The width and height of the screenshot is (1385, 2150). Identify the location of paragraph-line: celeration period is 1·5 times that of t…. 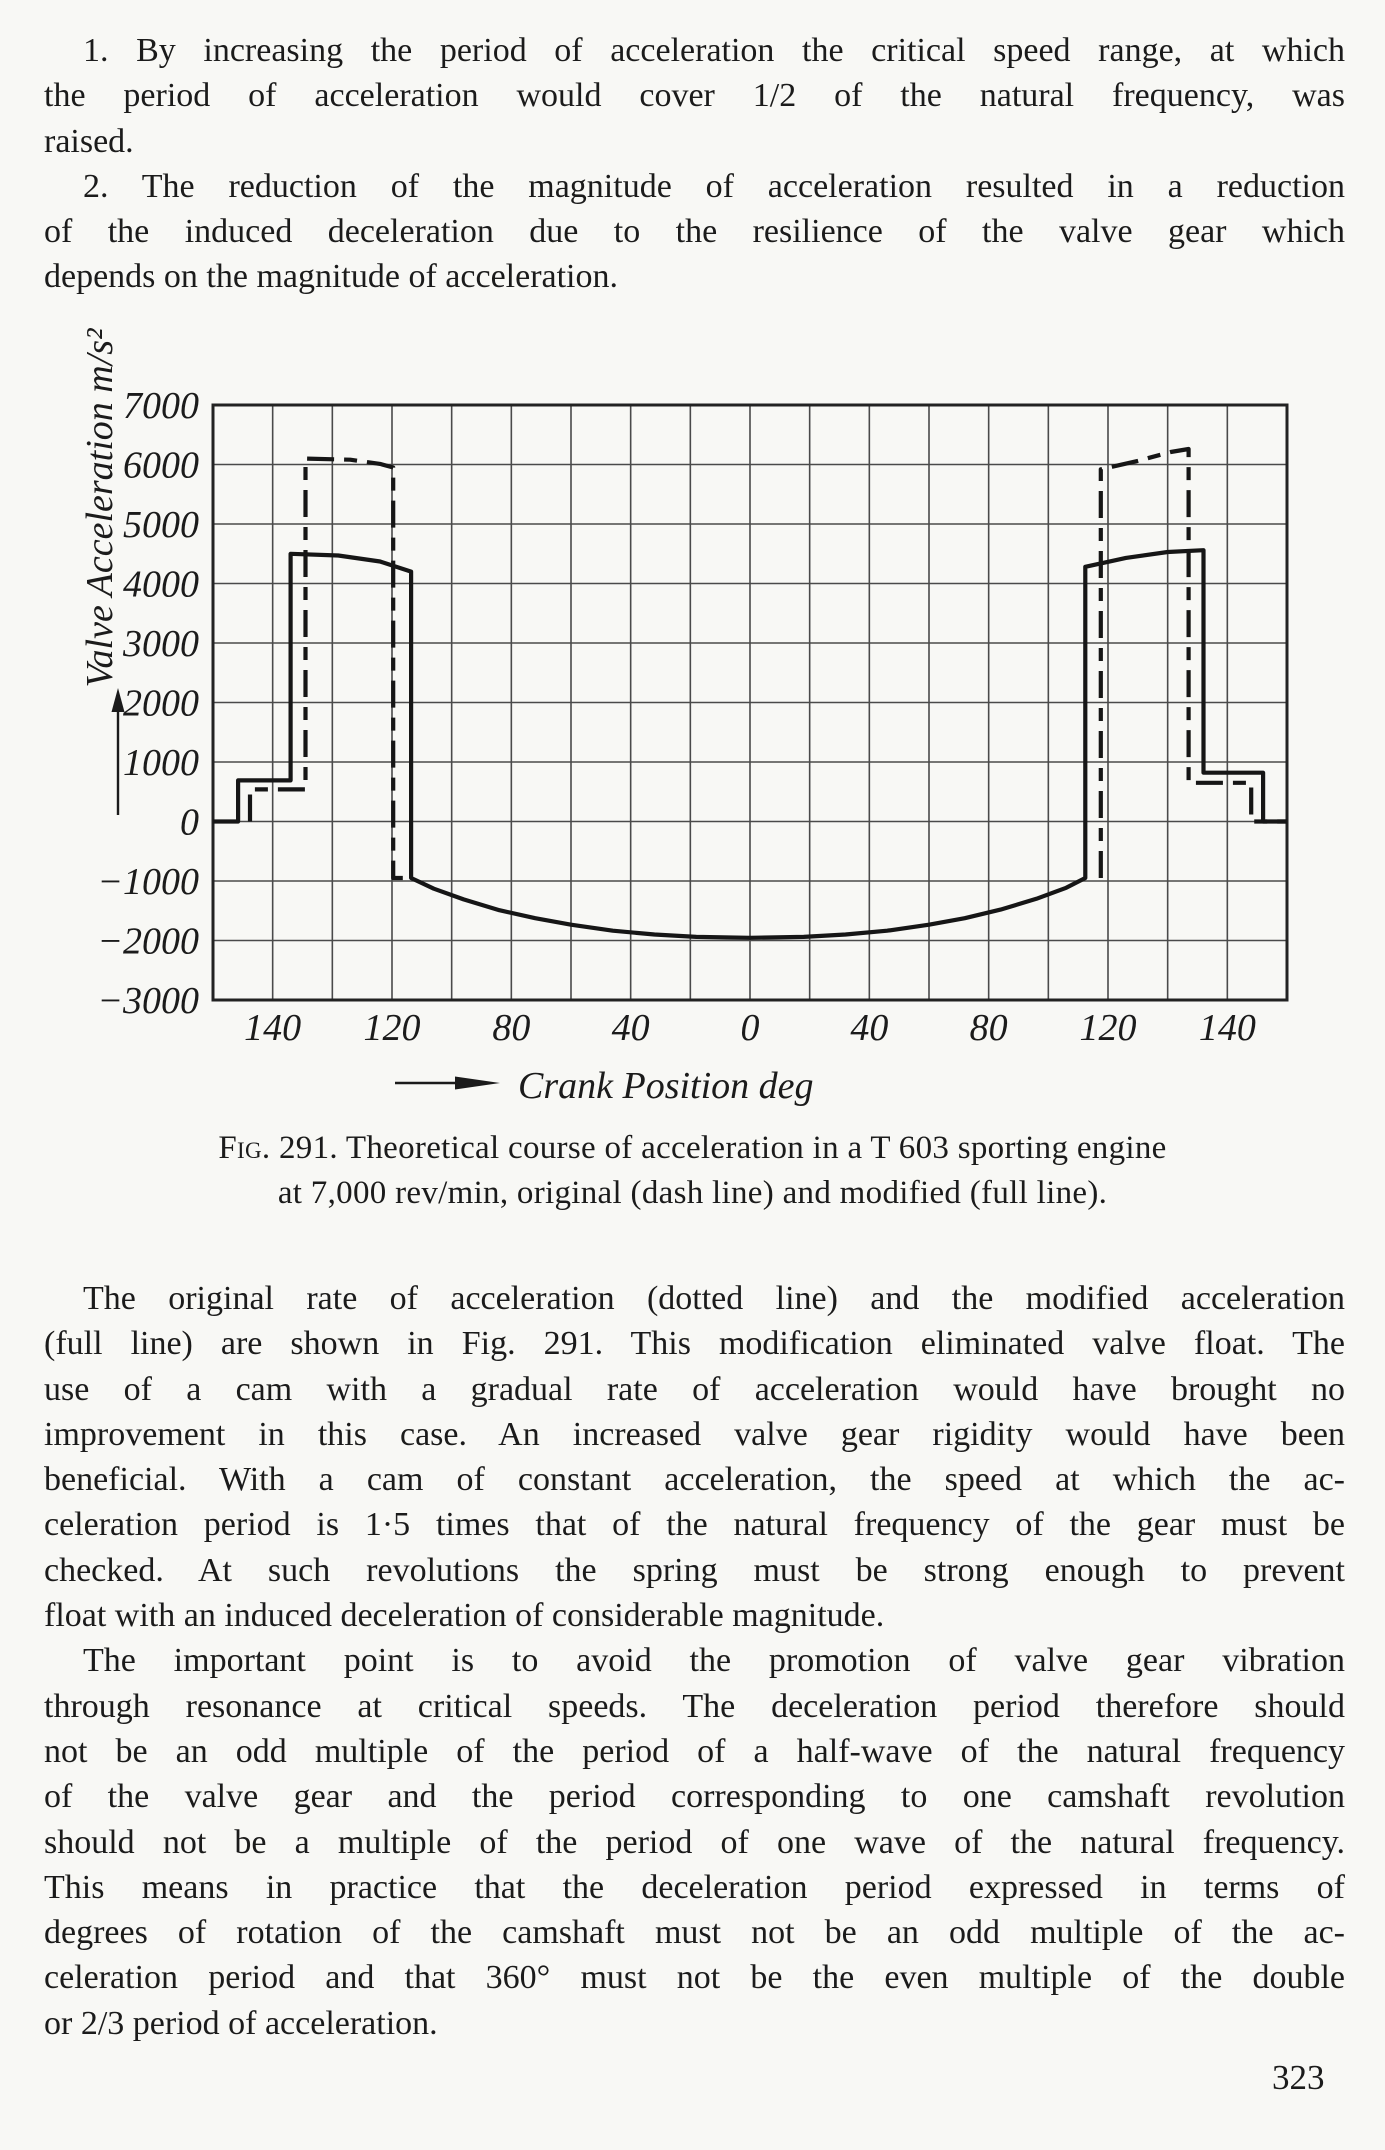
(694, 1525).